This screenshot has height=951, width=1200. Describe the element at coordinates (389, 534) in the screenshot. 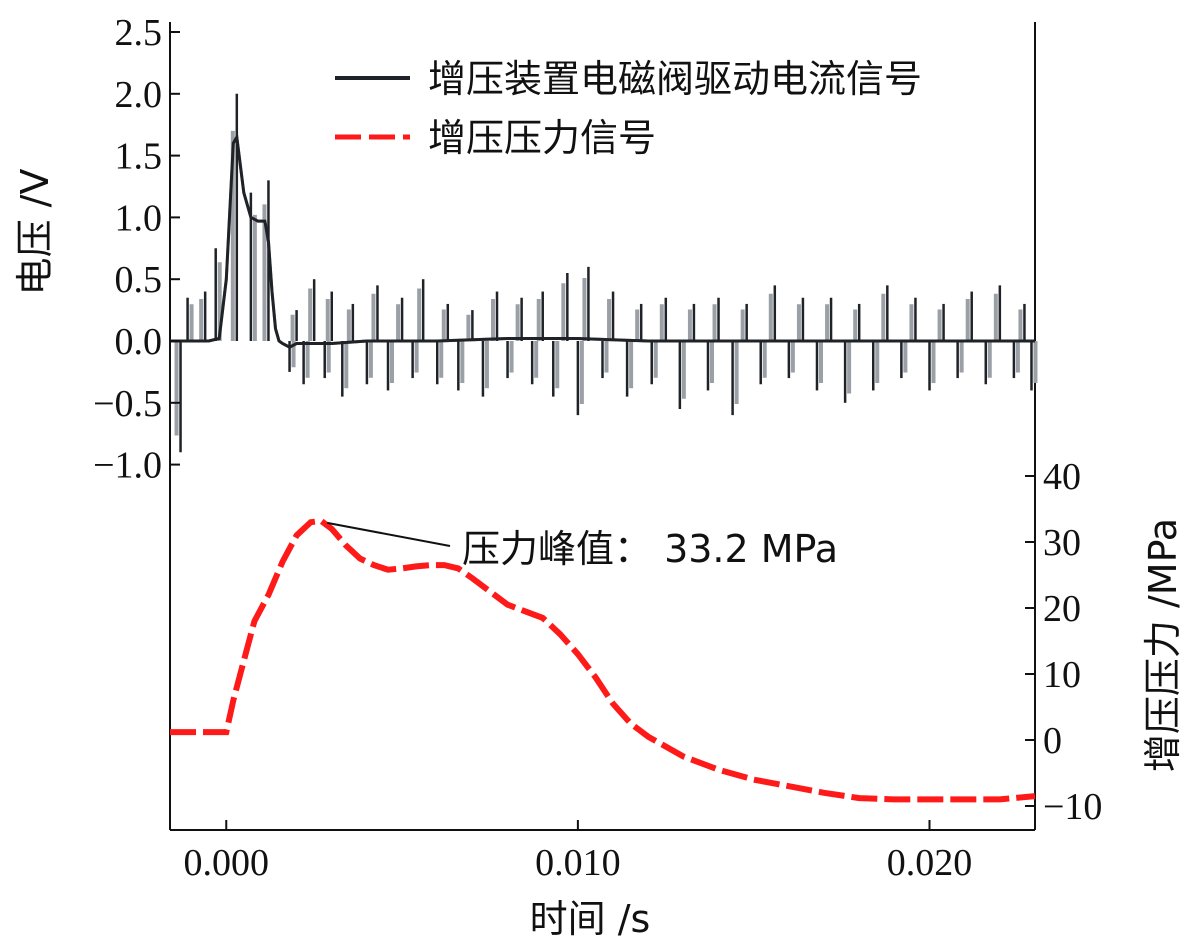

I see `annotation-leader-line` at that location.